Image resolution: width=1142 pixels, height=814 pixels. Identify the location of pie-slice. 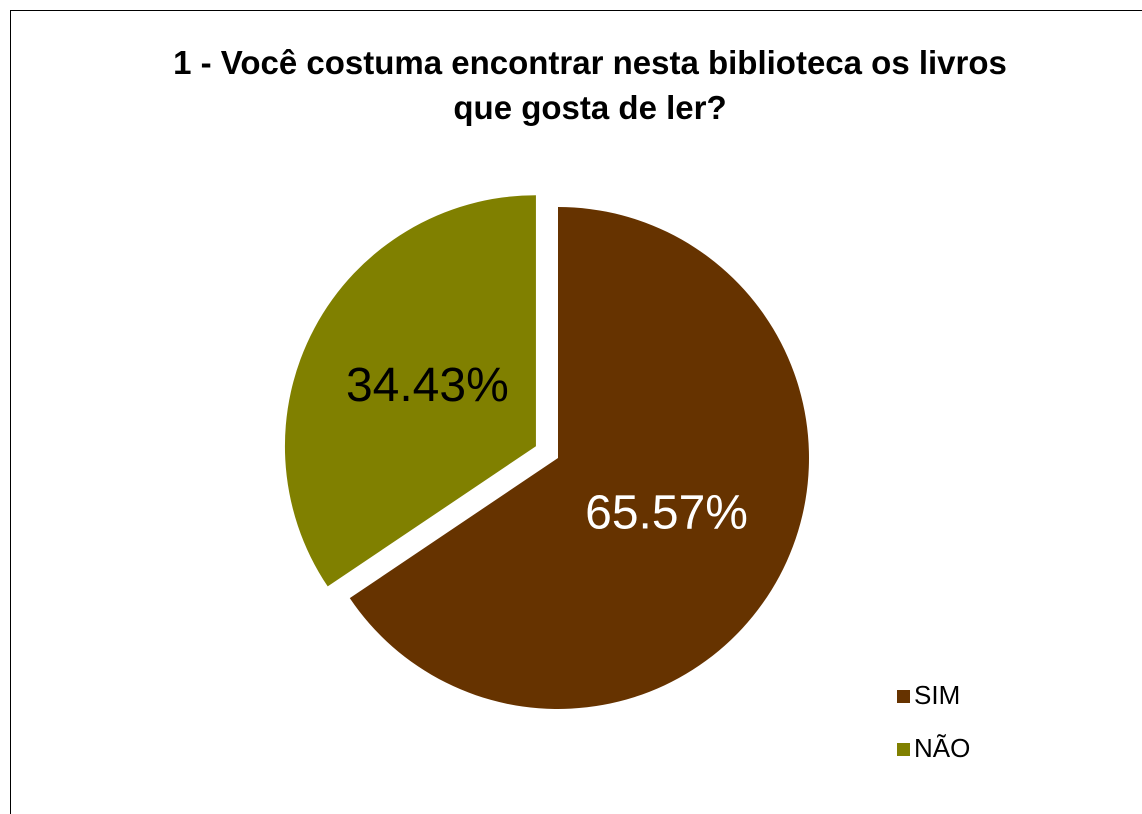
(410, 391).